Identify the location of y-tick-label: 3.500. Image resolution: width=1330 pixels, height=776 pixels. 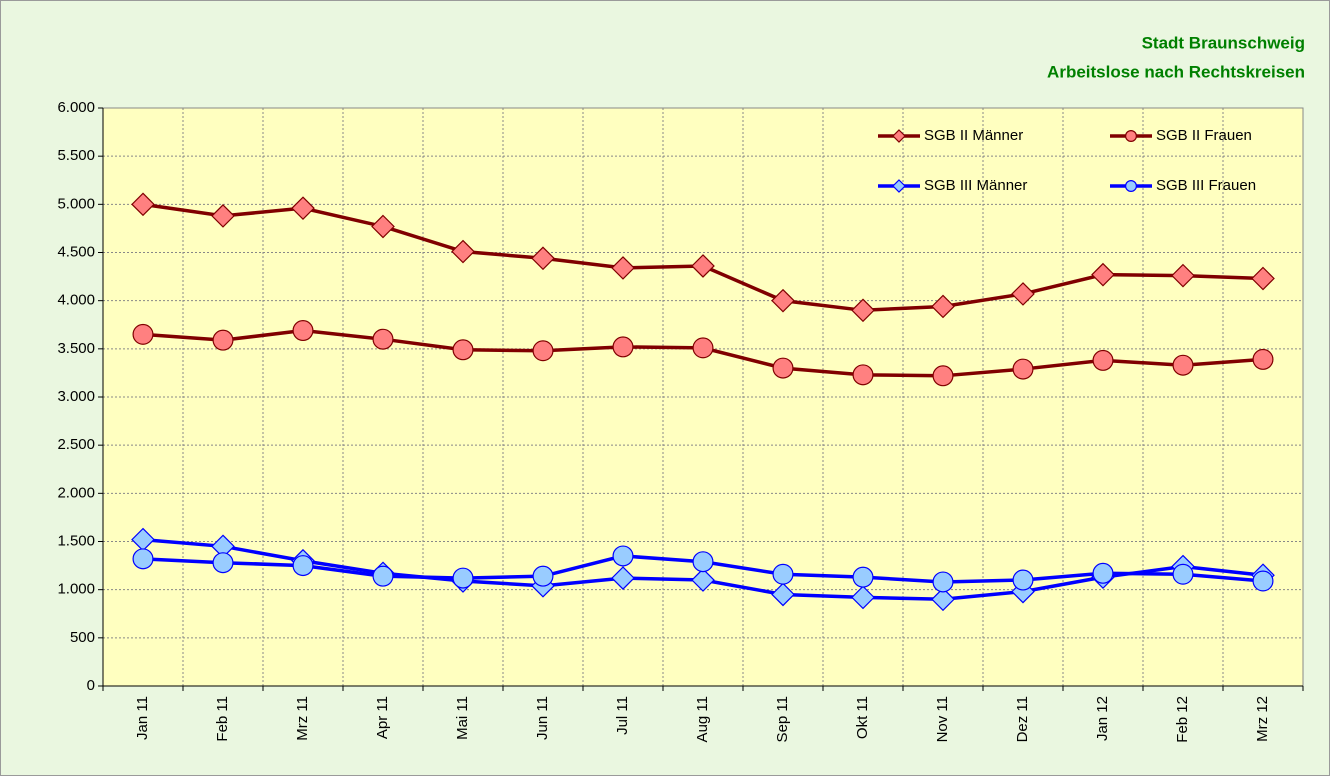
(76, 348).